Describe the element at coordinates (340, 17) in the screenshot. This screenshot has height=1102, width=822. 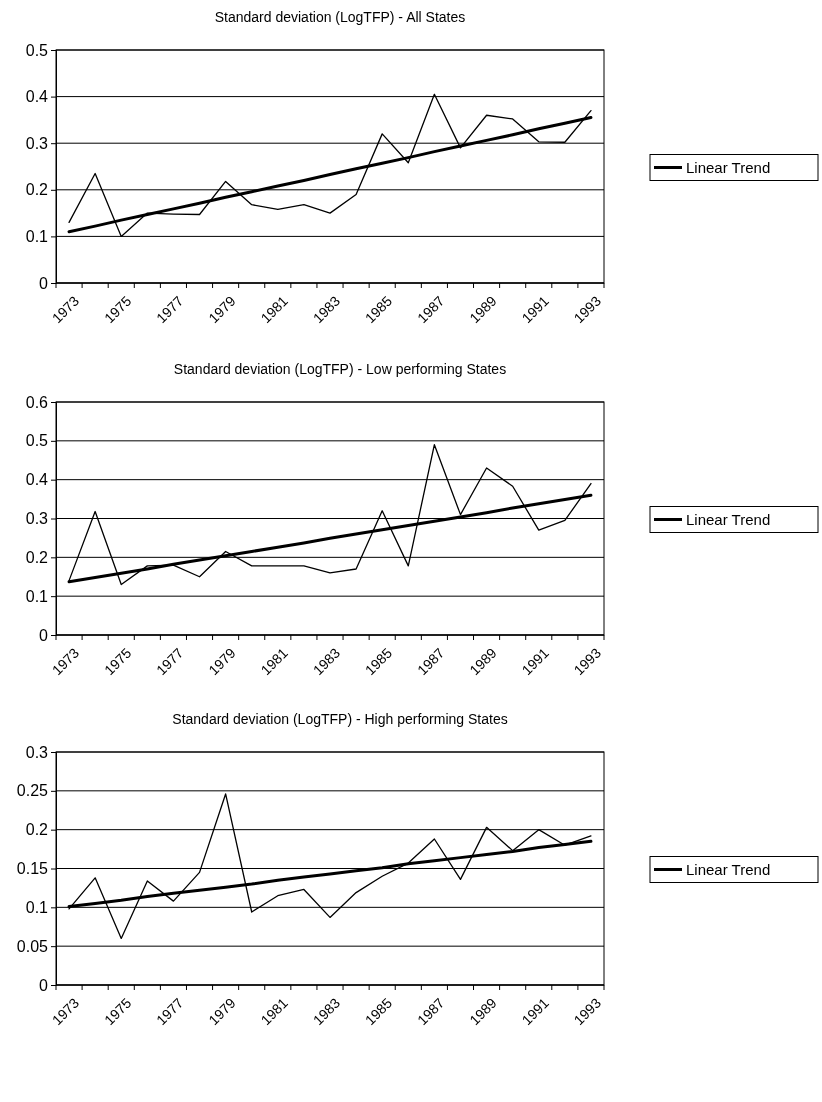
I see `chart-title: Standard deviation (LogTFP) - All States` at that location.